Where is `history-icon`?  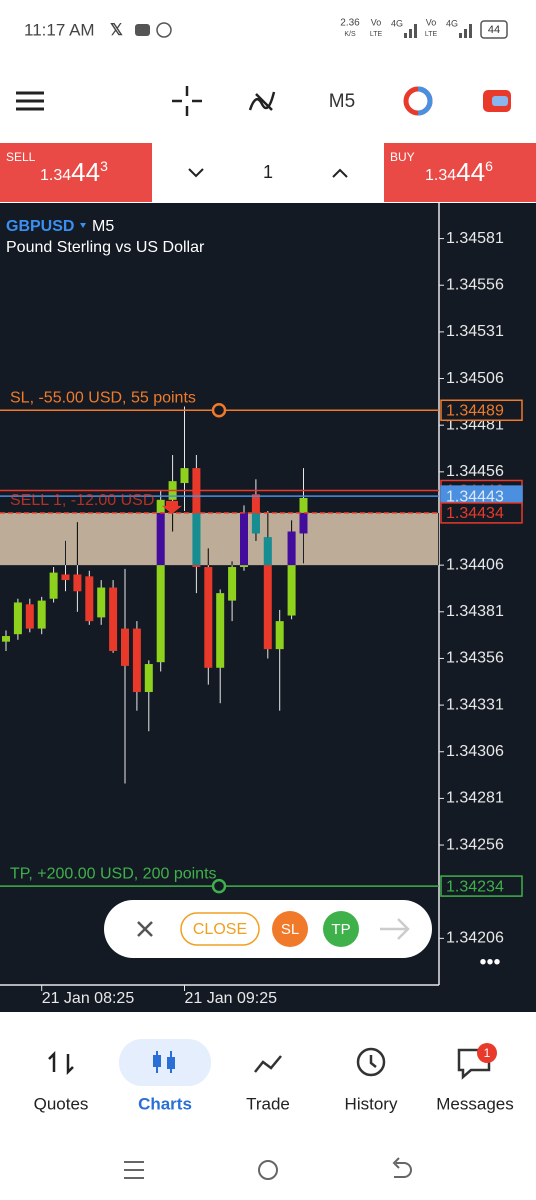
history-icon is located at coordinates (371, 1062).